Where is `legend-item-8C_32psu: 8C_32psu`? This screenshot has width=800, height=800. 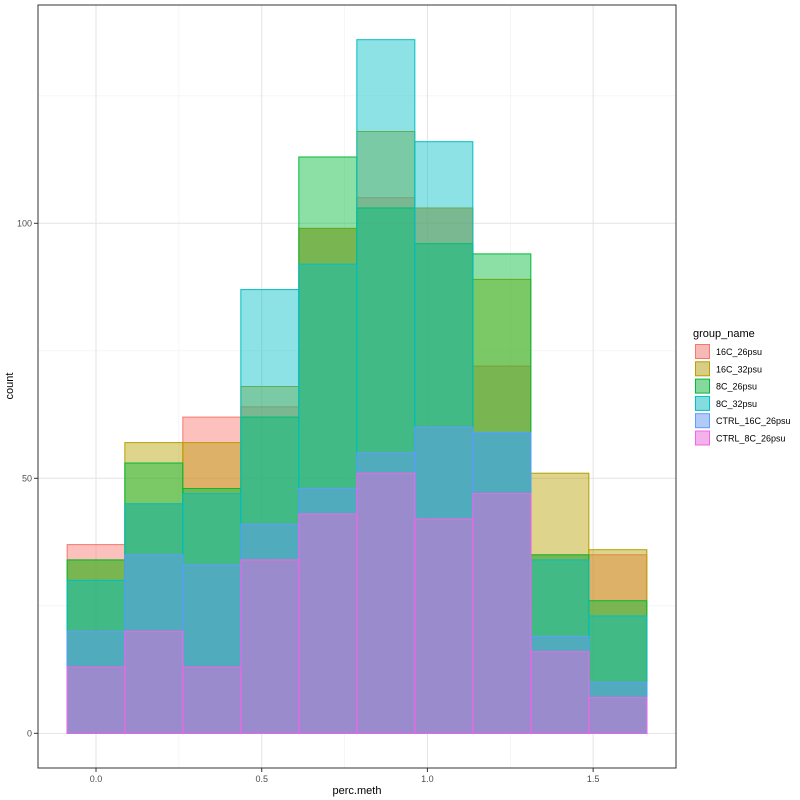
legend-item-8C_32psu: 8C_32psu is located at coordinates (726, 403).